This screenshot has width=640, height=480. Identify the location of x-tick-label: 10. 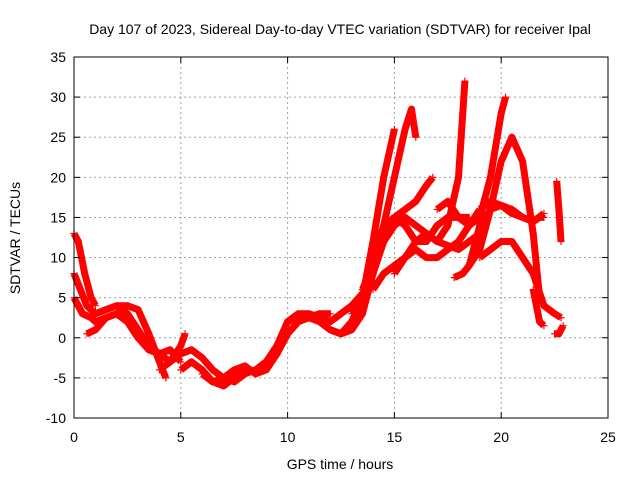
(288, 437).